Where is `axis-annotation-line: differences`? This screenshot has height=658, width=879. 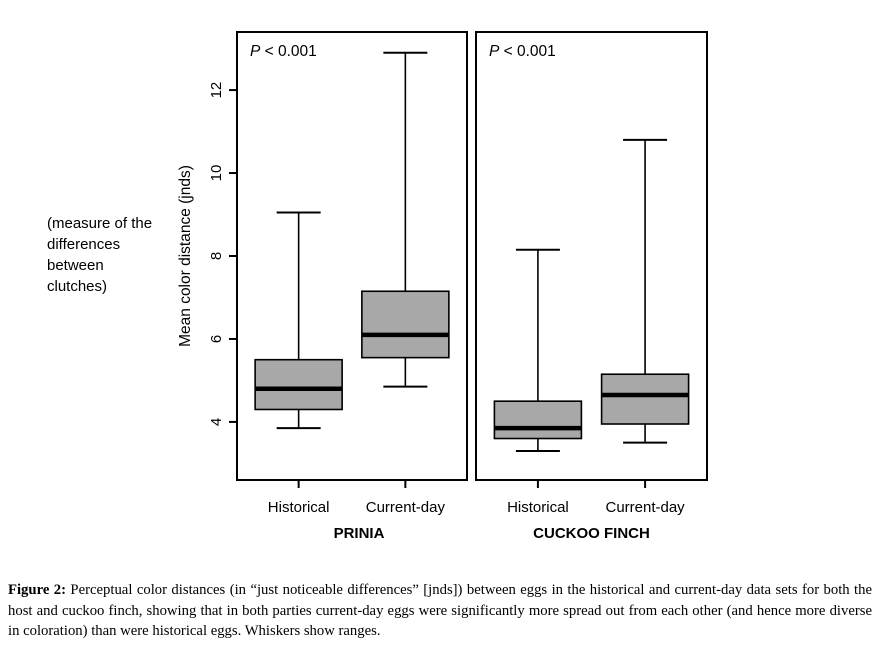 axis-annotation-line: differences is located at coordinates (84, 244).